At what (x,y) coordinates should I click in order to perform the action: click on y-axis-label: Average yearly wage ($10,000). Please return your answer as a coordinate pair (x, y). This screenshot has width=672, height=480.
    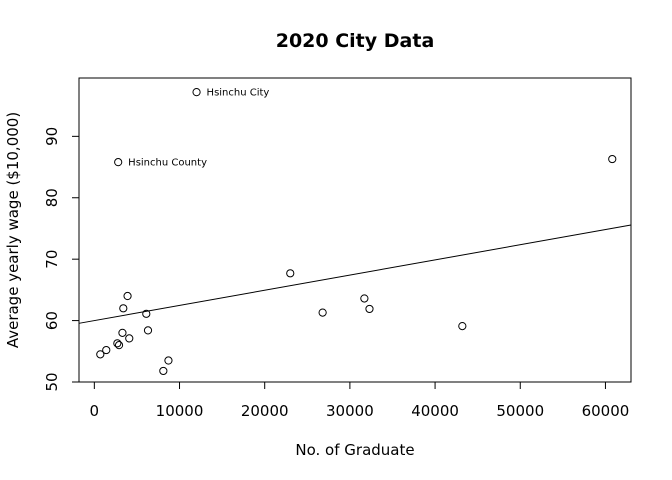
    Looking at the image, I should click on (13, 230).